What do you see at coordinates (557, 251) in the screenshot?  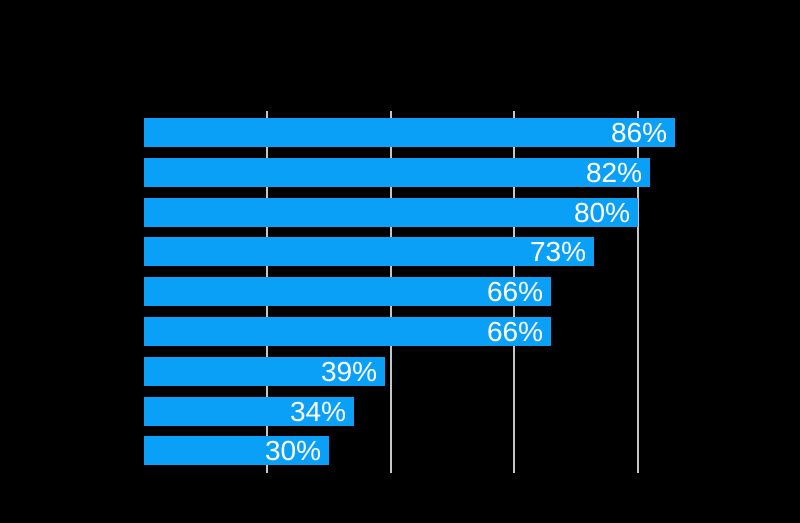 I see `bar-value-label: 73%` at bounding box center [557, 251].